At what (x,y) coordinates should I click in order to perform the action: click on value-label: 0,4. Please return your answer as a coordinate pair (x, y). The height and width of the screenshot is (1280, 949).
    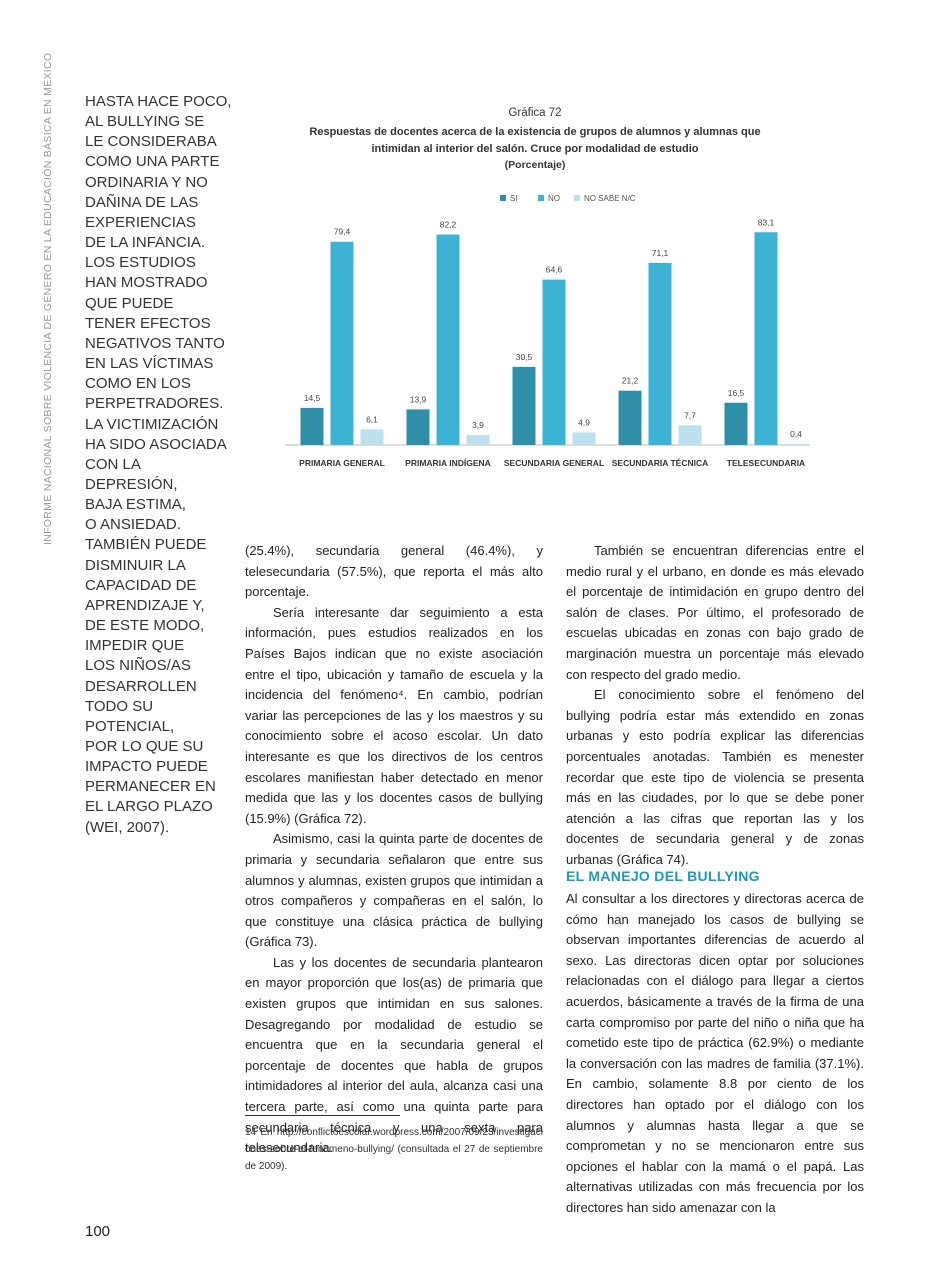
    Looking at the image, I should click on (796, 434).